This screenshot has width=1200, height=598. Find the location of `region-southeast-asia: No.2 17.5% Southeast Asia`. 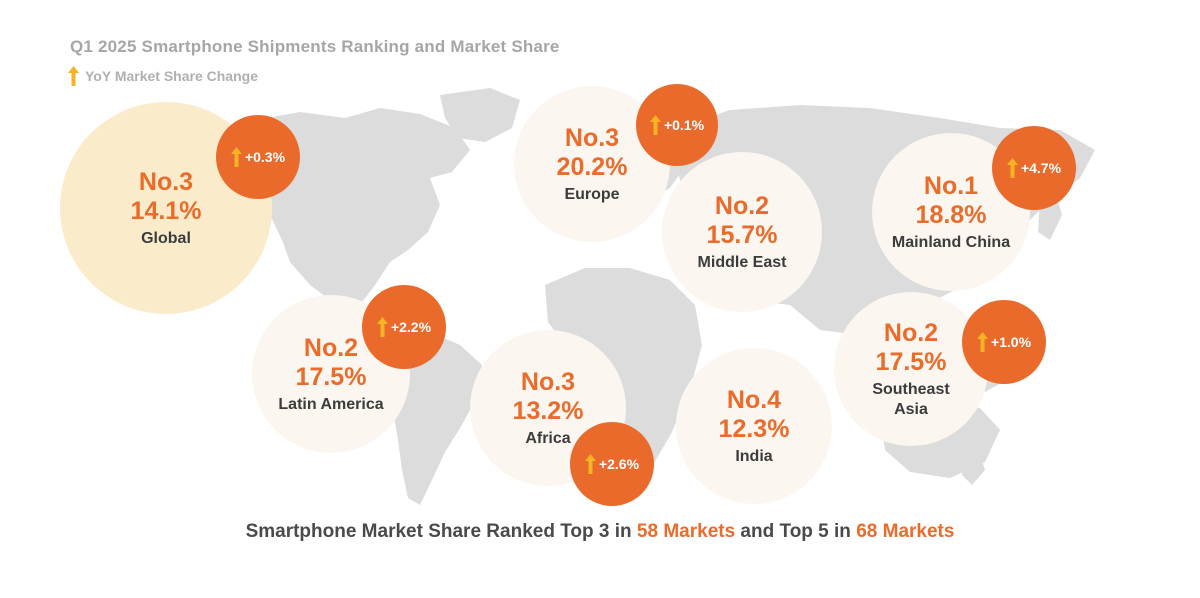

region-southeast-asia: No.2 17.5% Southeast Asia is located at coordinates (911, 369).